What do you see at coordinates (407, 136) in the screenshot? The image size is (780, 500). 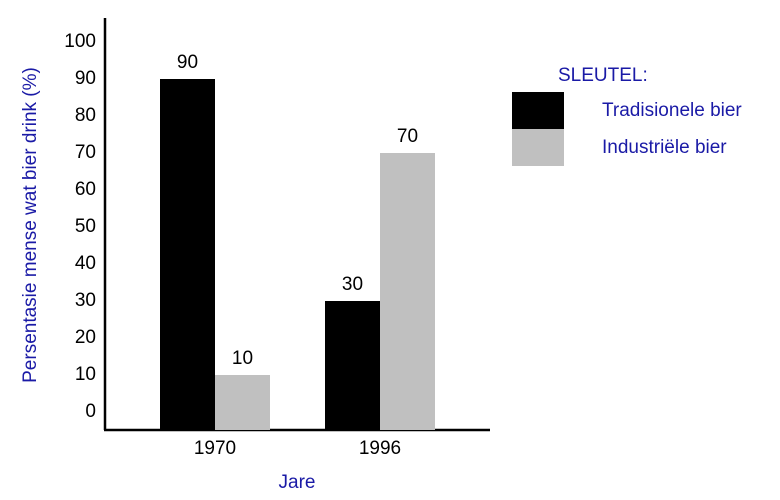 I see `data-label: 70` at bounding box center [407, 136].